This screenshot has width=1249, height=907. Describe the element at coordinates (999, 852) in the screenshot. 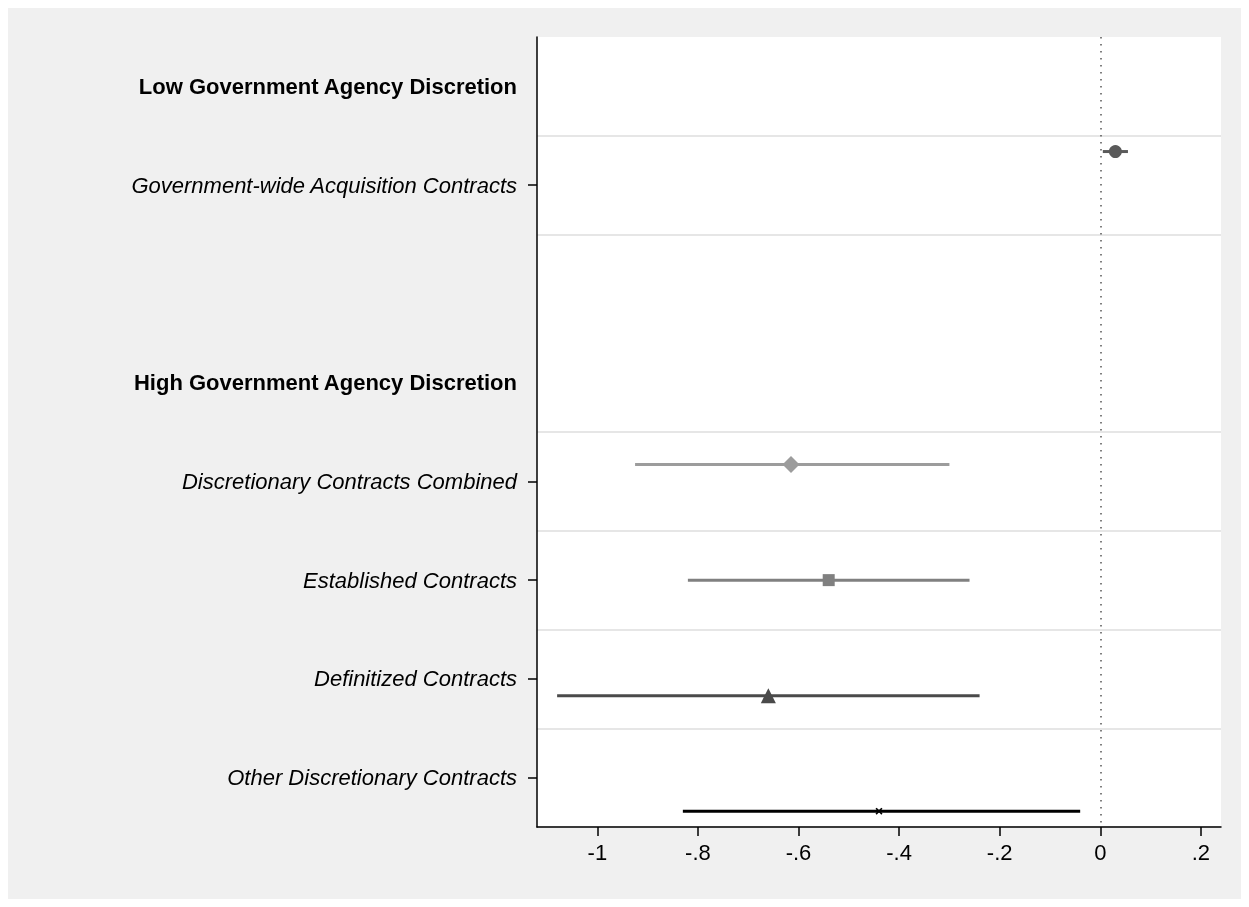

I see `x-tick-label: -.2` at that location.